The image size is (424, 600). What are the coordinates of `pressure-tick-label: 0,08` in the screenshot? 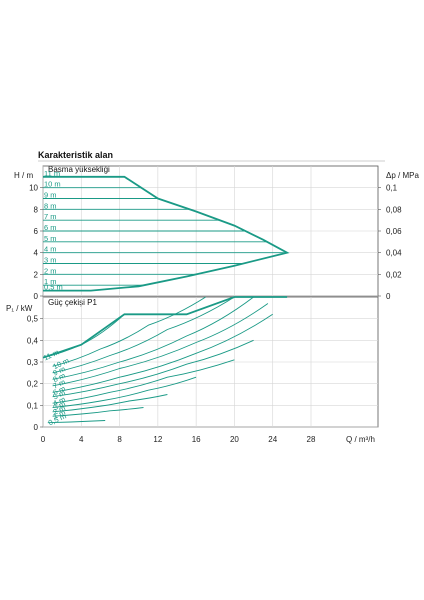 It's located at (394, 209).